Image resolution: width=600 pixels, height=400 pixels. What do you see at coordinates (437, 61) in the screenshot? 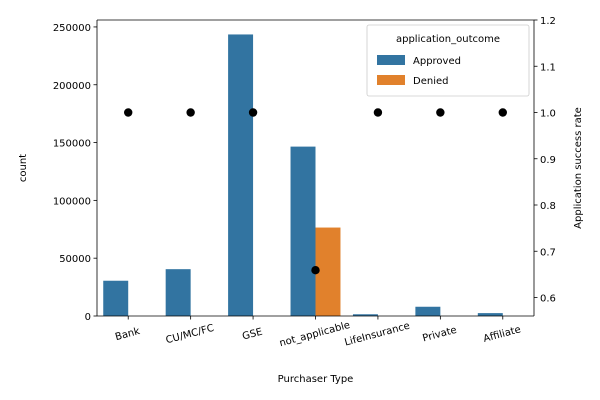
I see `legend-label-approved: Approved` at bounding box center [437, 61].